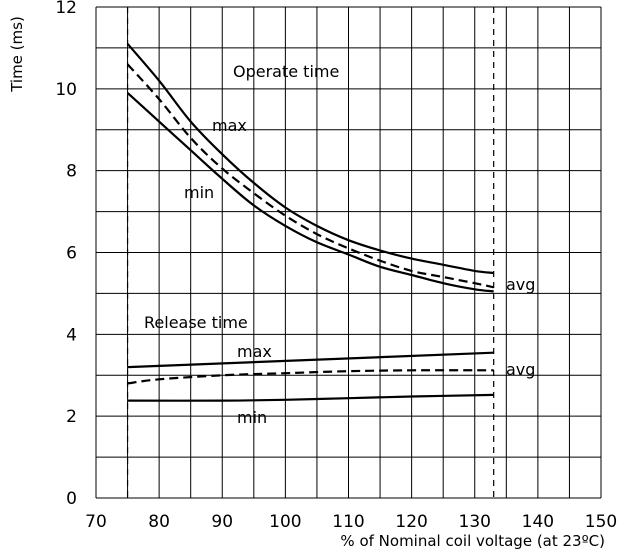  Describe the element at coordinates (66, 90) in the screenshot. I see `y-tick-label: 10` at that location.